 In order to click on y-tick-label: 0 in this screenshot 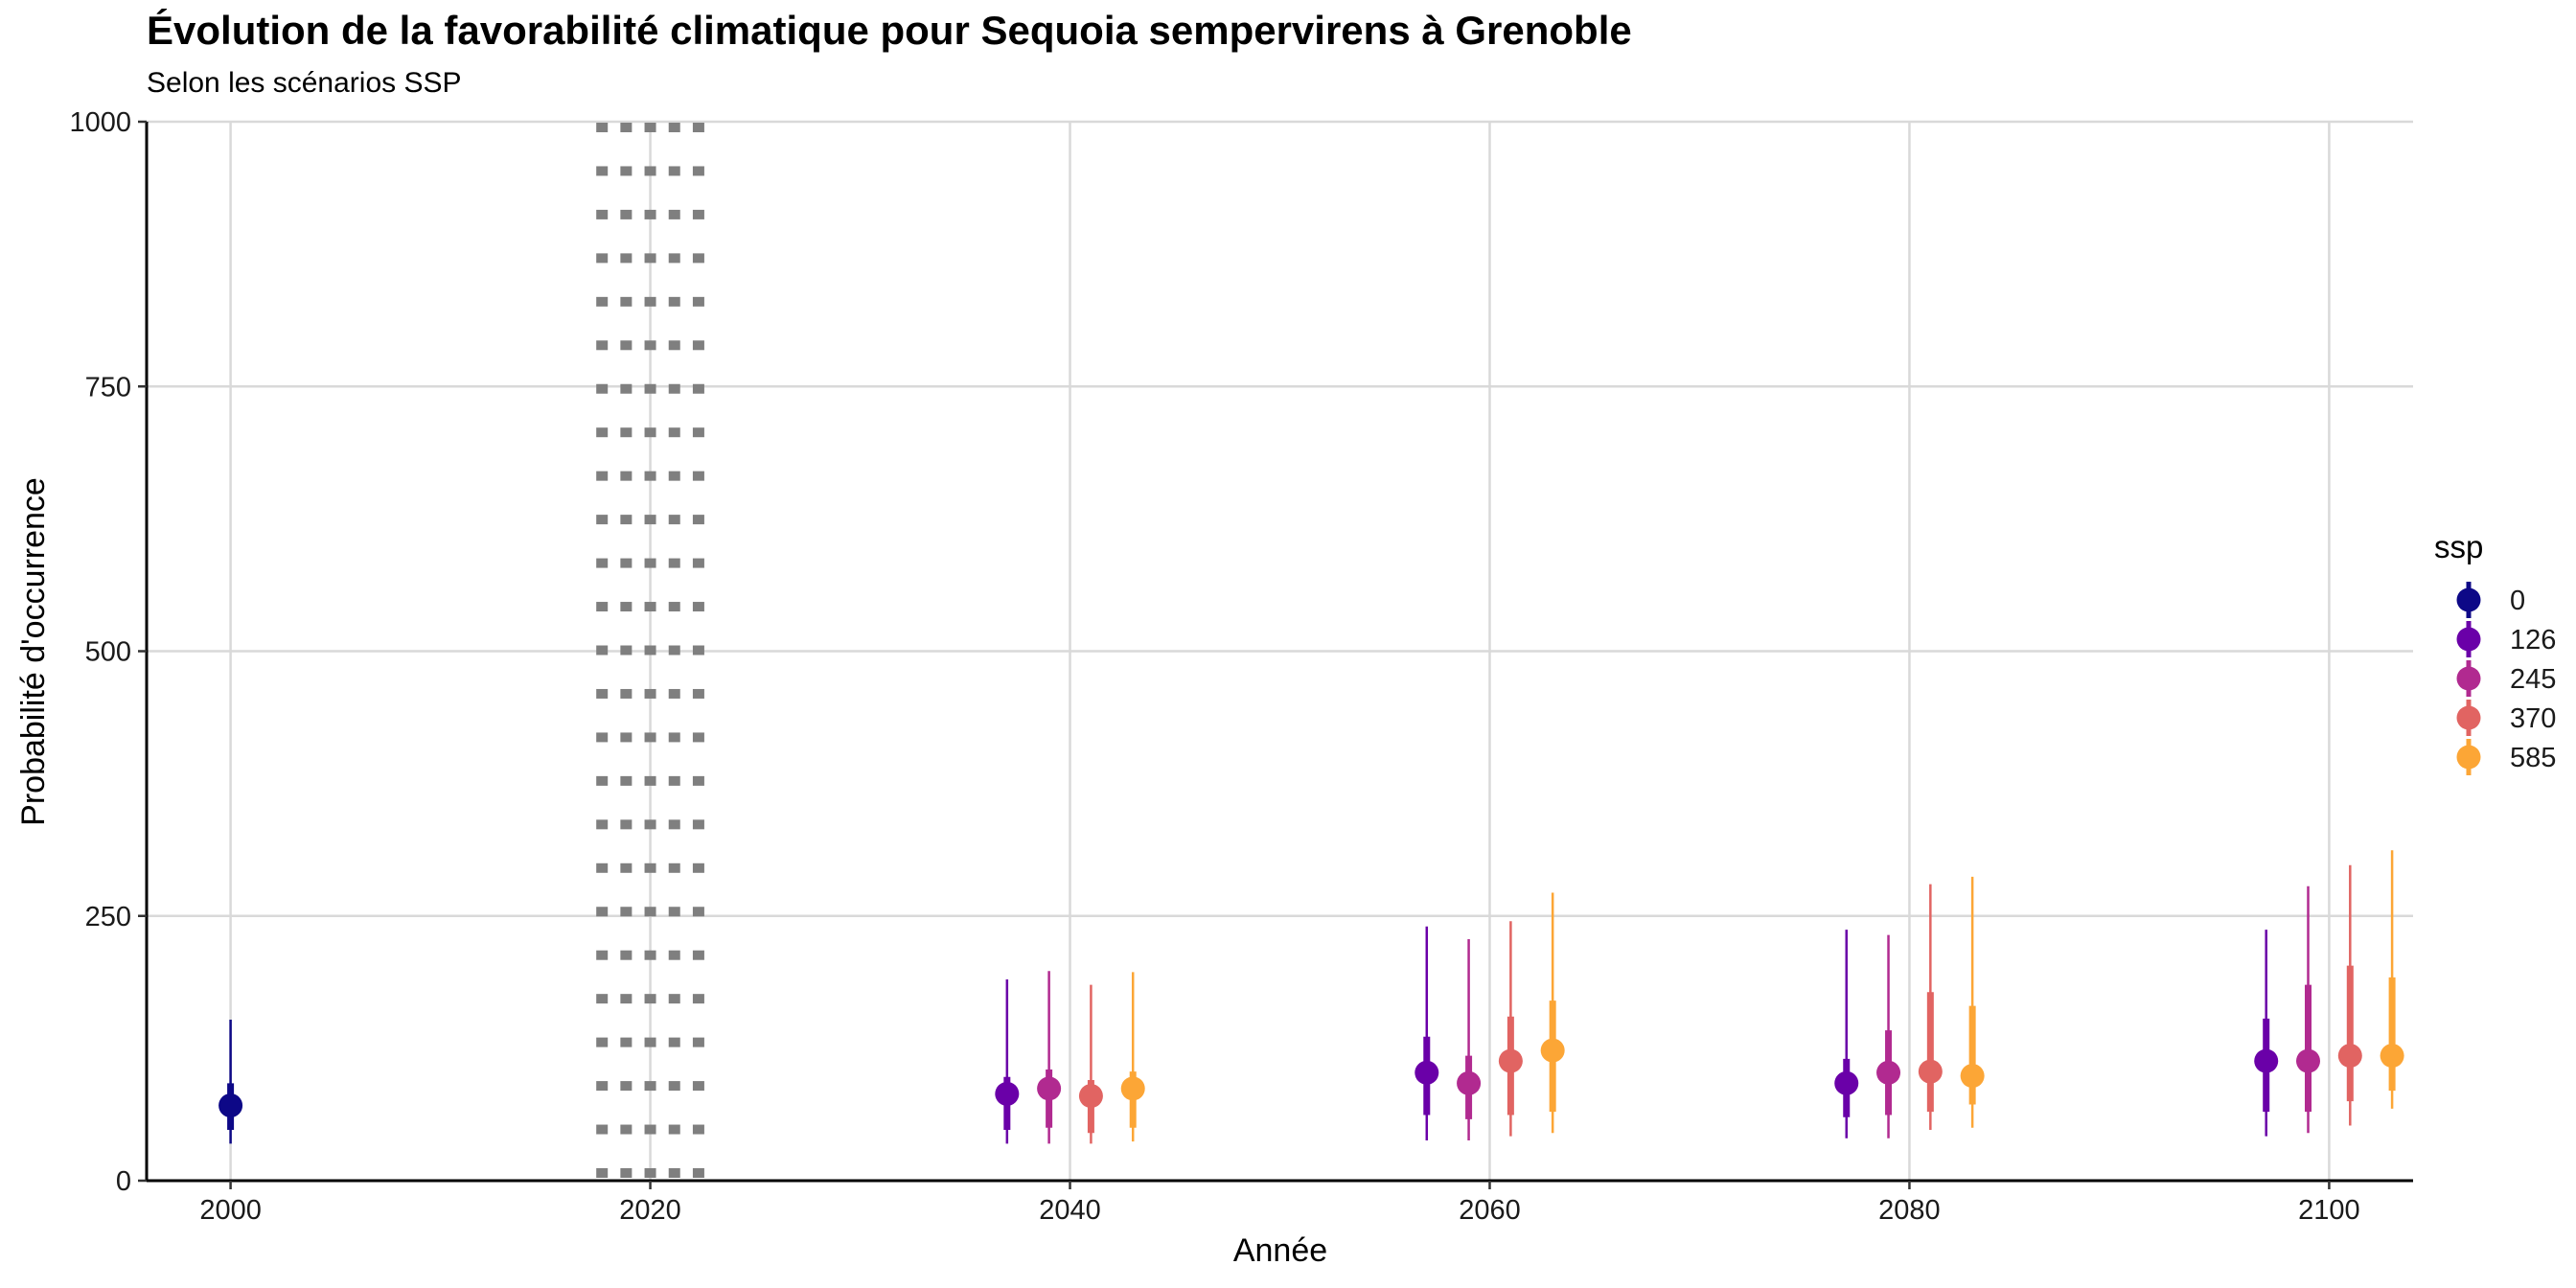, I will do `click(124, 1181)`.